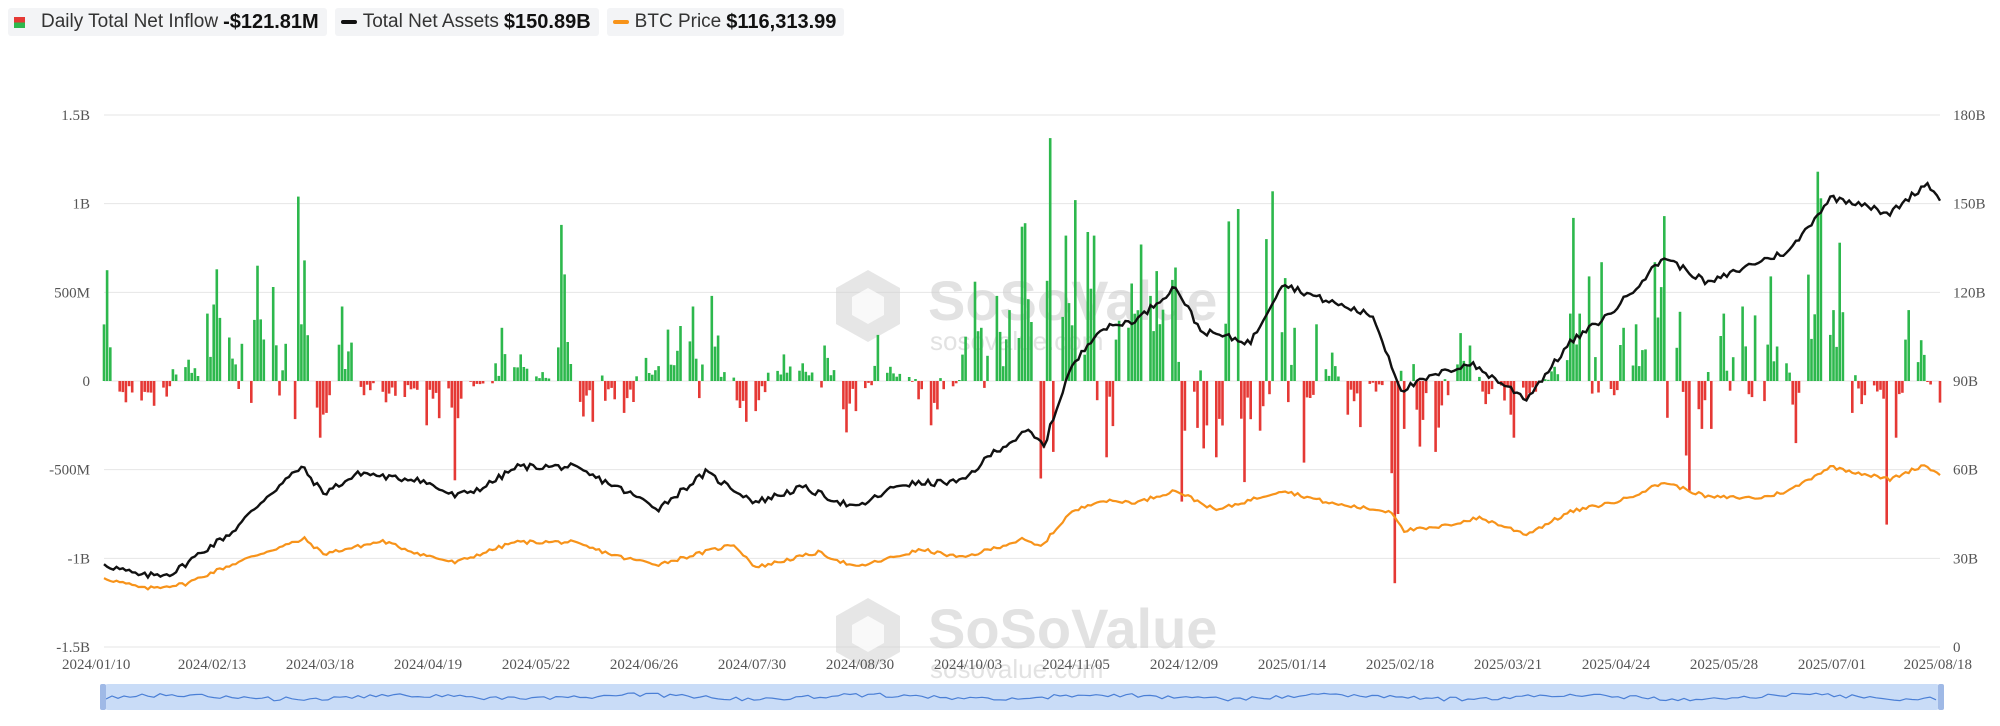  What do you see at coordinates (1941, 697) in the screenshot?
I see `scroller-right-handle` at bounding box center [1941, 697].